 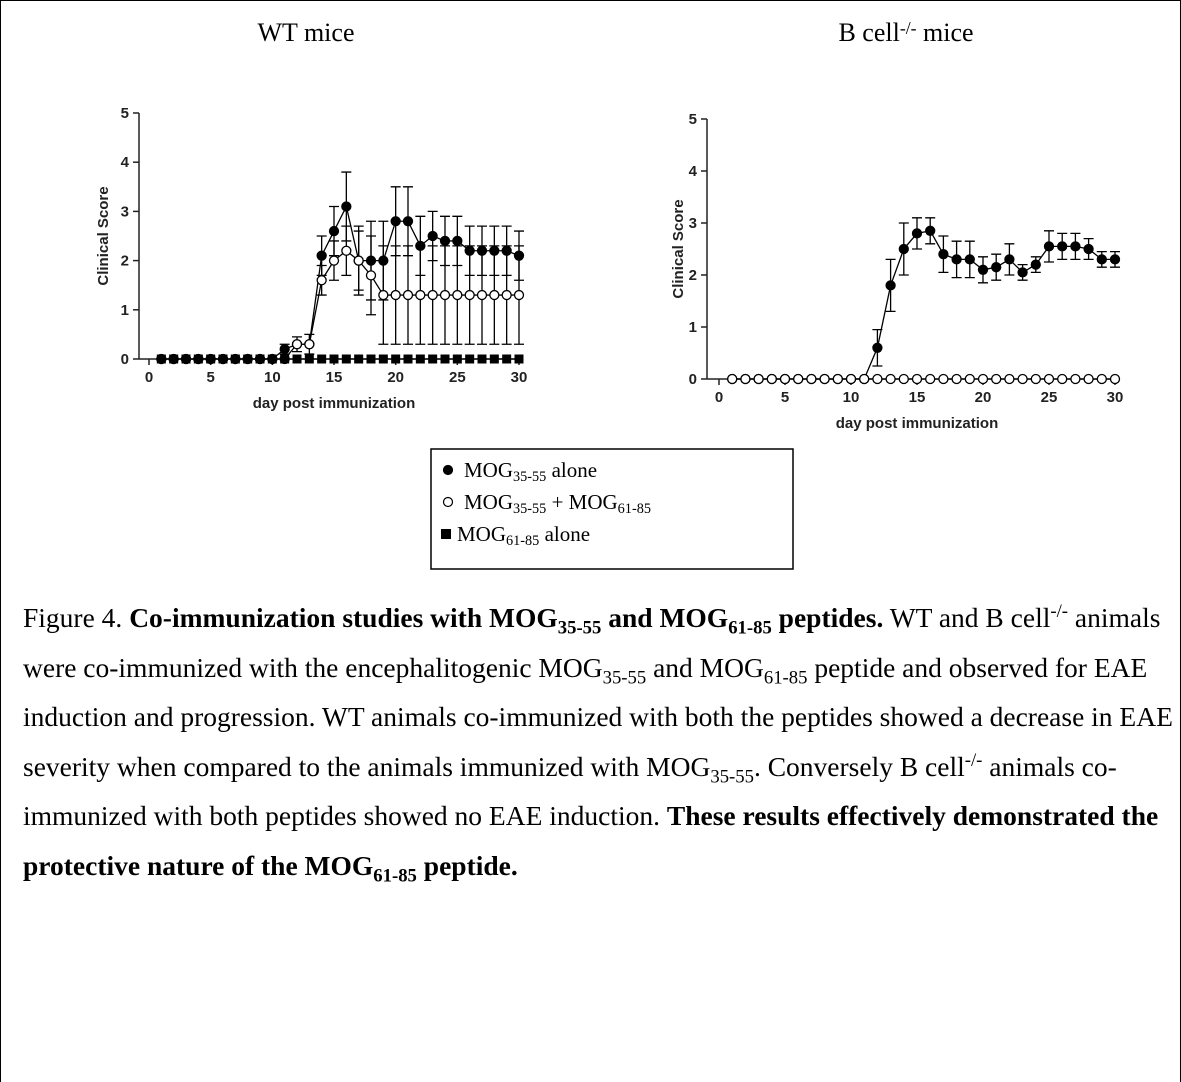 I want to click on caption-run: 35-55, so click(x=732, y=776).